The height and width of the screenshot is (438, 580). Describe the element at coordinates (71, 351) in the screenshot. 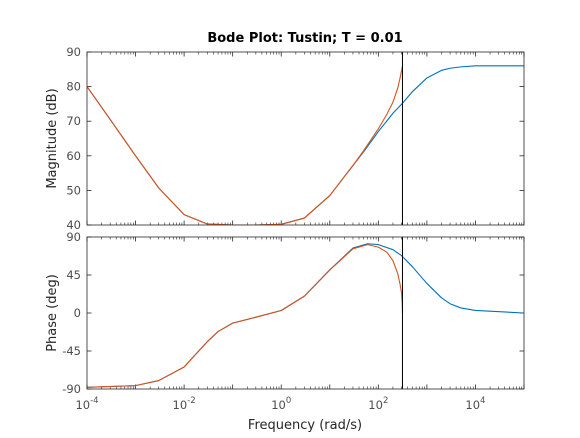

I see `y-tick-label: -45` at that location.